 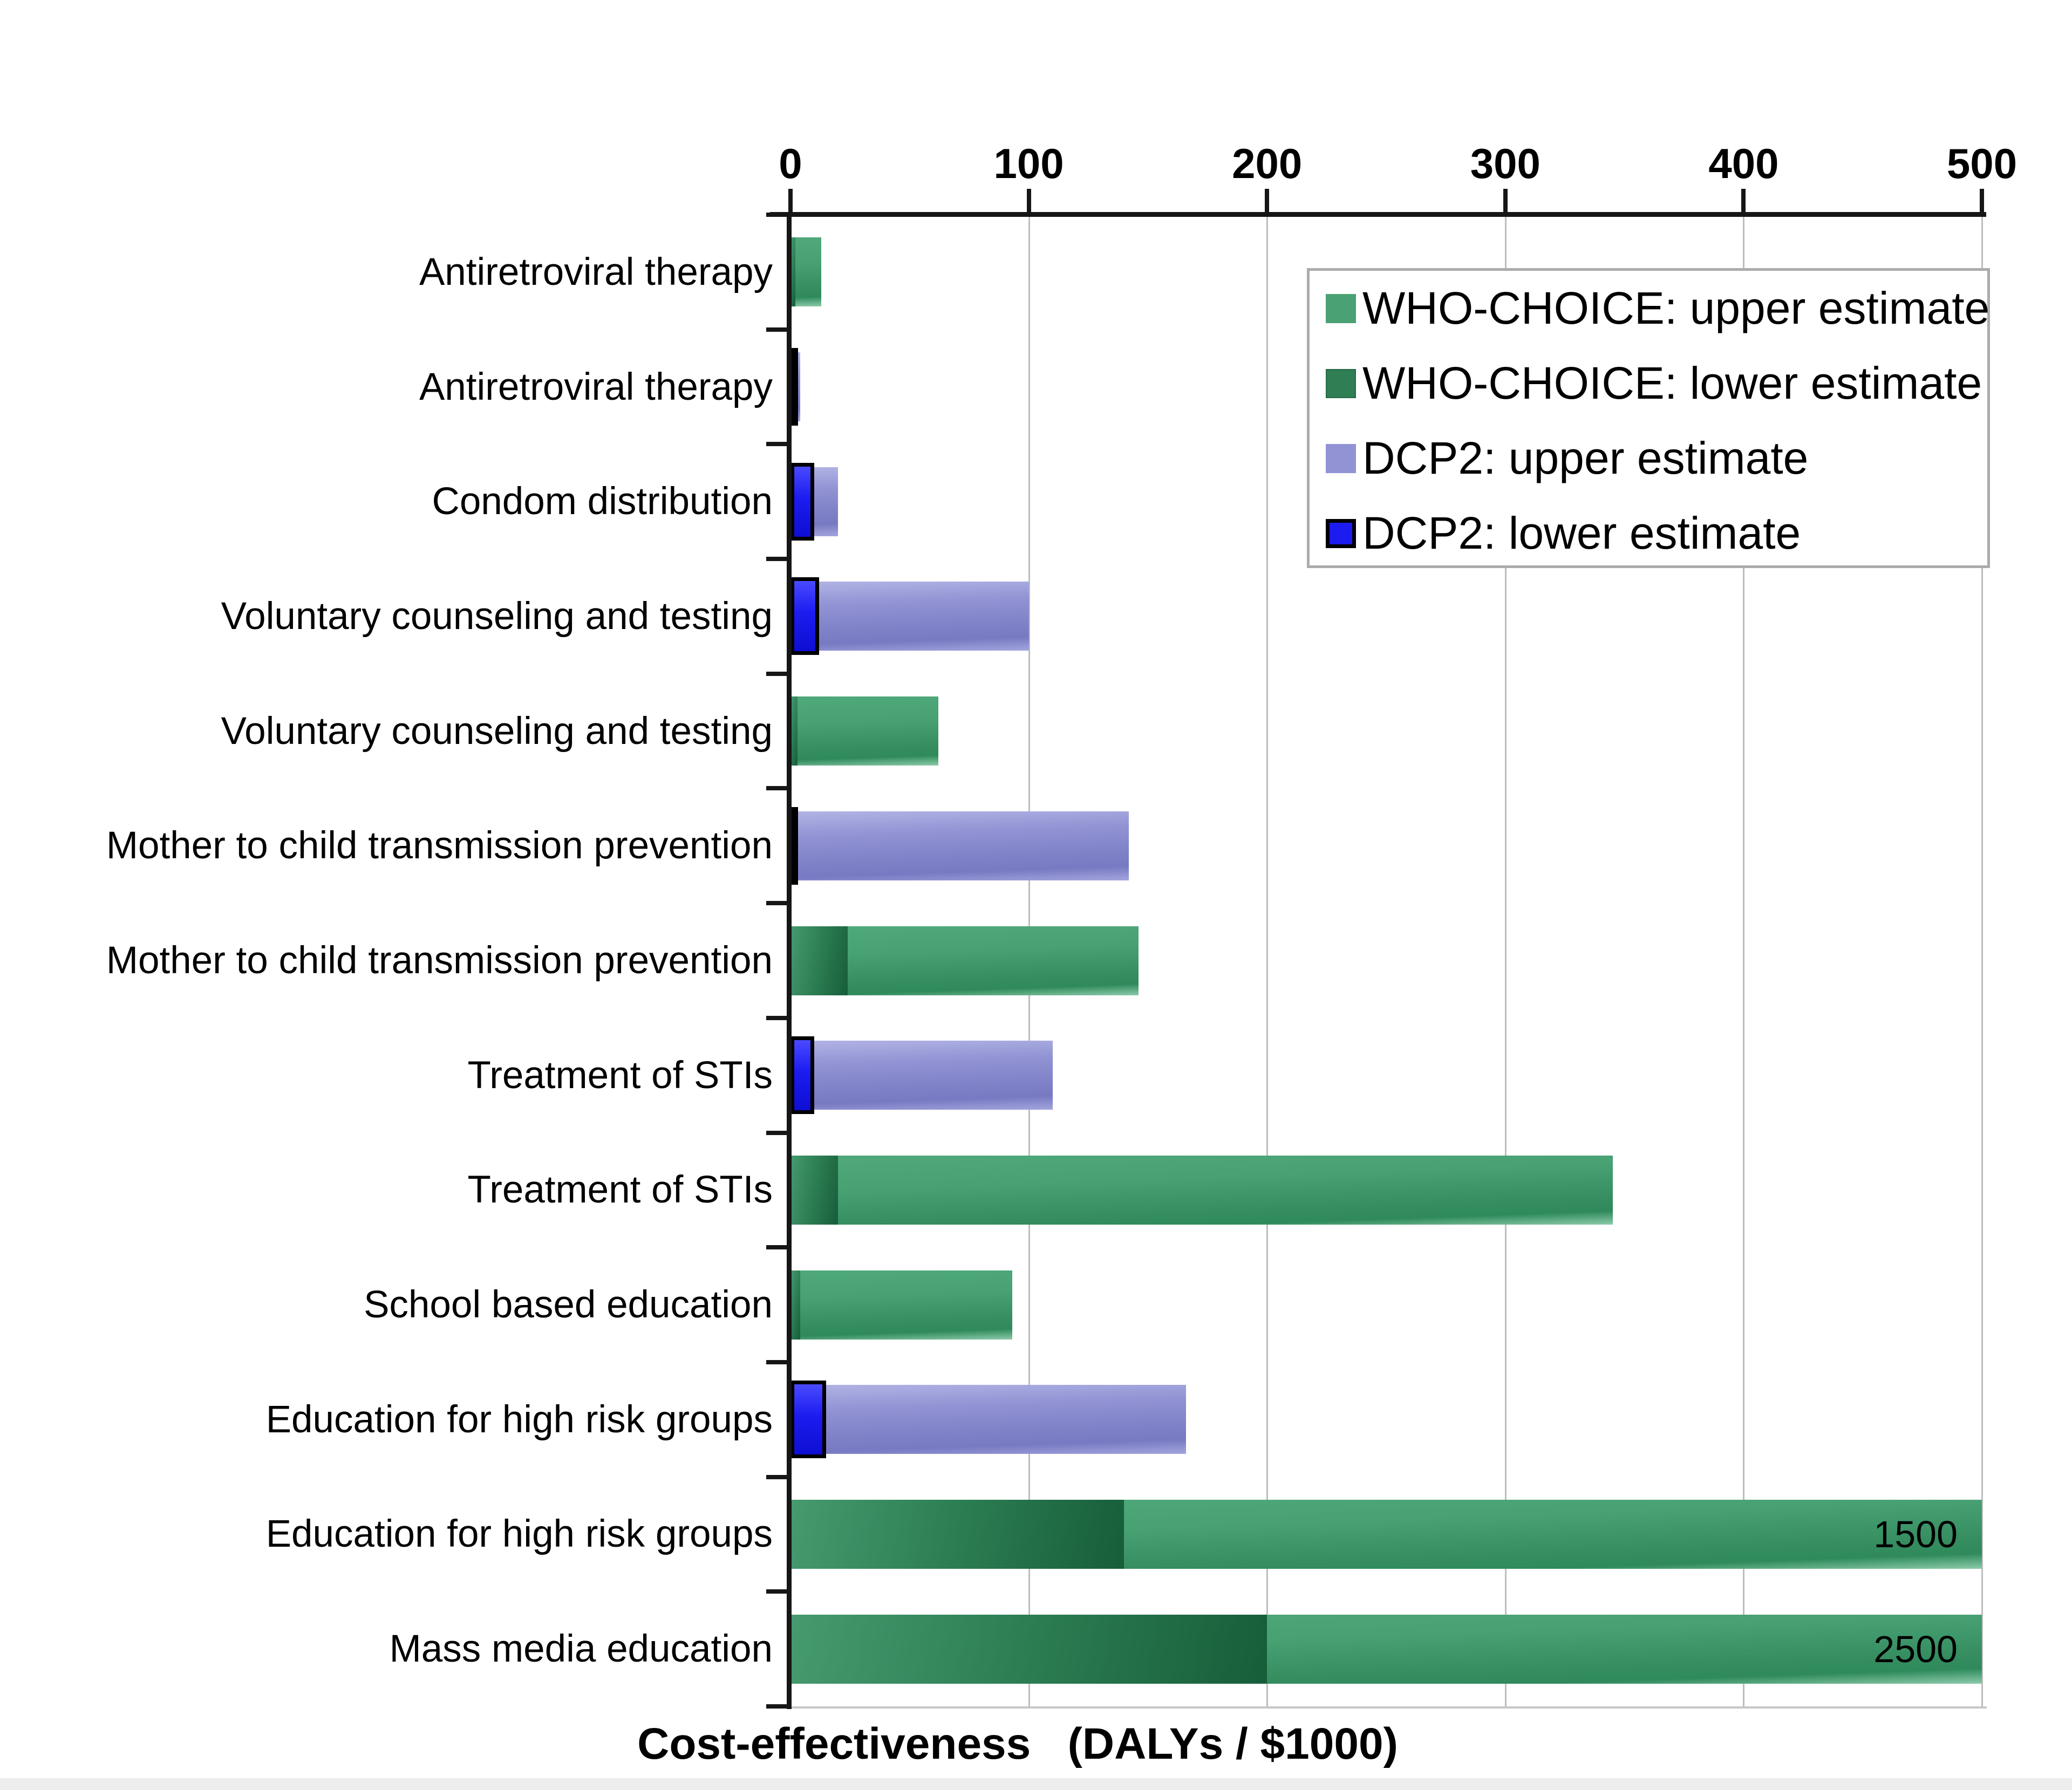 What do you see at coordinates (1676, 308) in the screenshot?
I see `legend-label: WHO-CHOICE: upper estimate` at bounding box center [1676, 308].